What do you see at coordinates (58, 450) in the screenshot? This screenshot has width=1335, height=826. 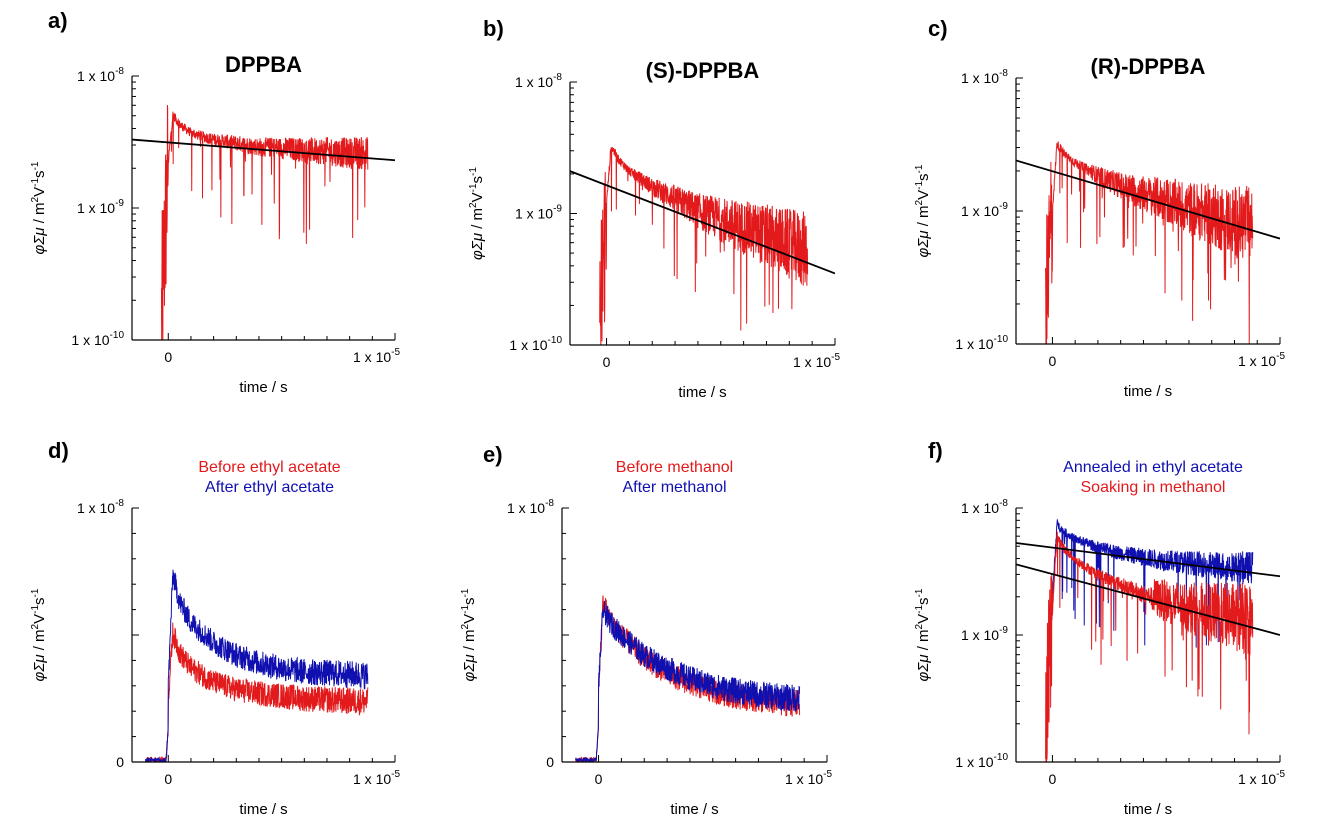 I see `panel-label: d)` at bounding box center [58, 450].